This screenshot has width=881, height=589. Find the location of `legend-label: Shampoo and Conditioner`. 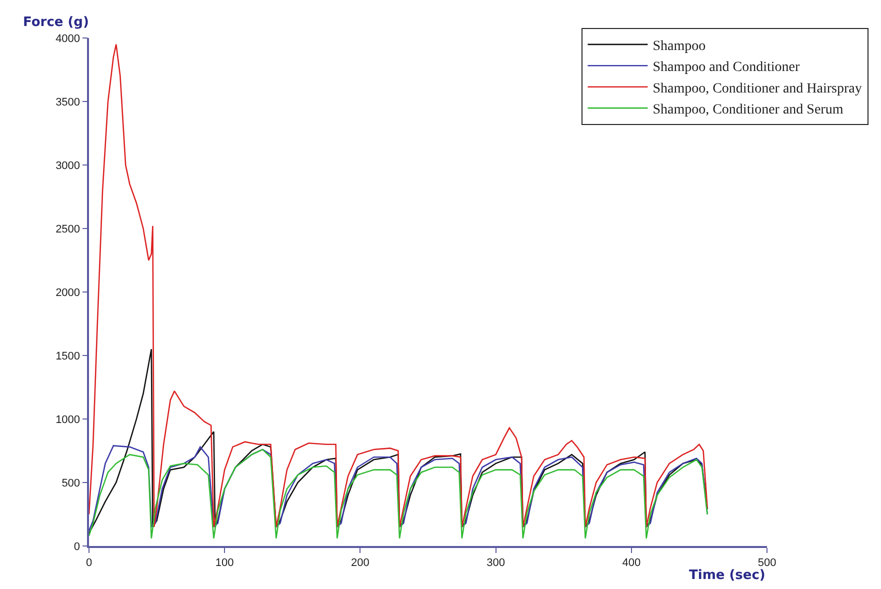

legend-label: Shampoo and Conditioner is located at coordinates (726, 68).